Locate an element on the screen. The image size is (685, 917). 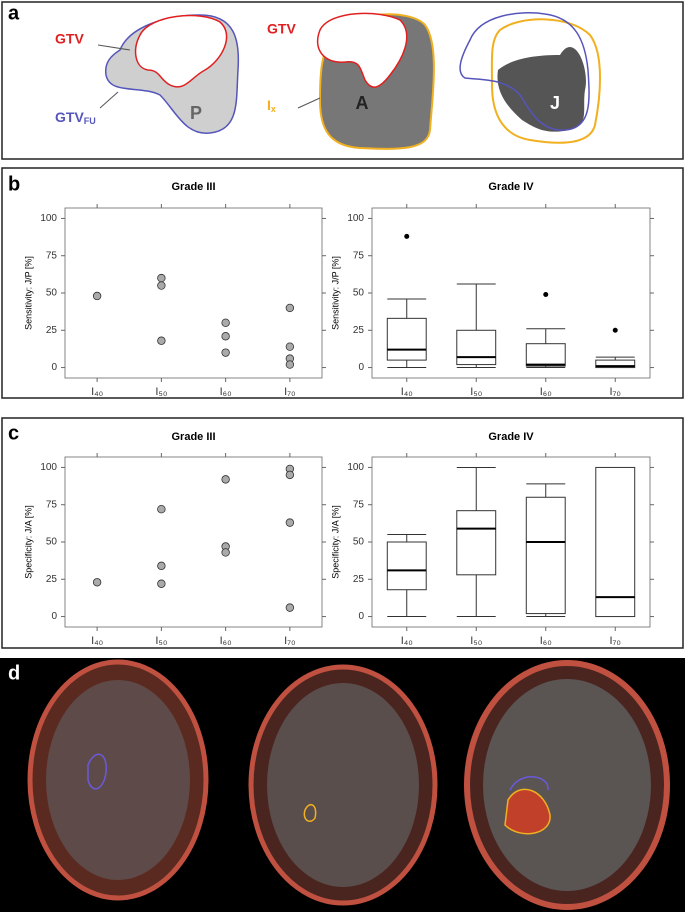
diagram-right: J is located at coordinates (530, 78).